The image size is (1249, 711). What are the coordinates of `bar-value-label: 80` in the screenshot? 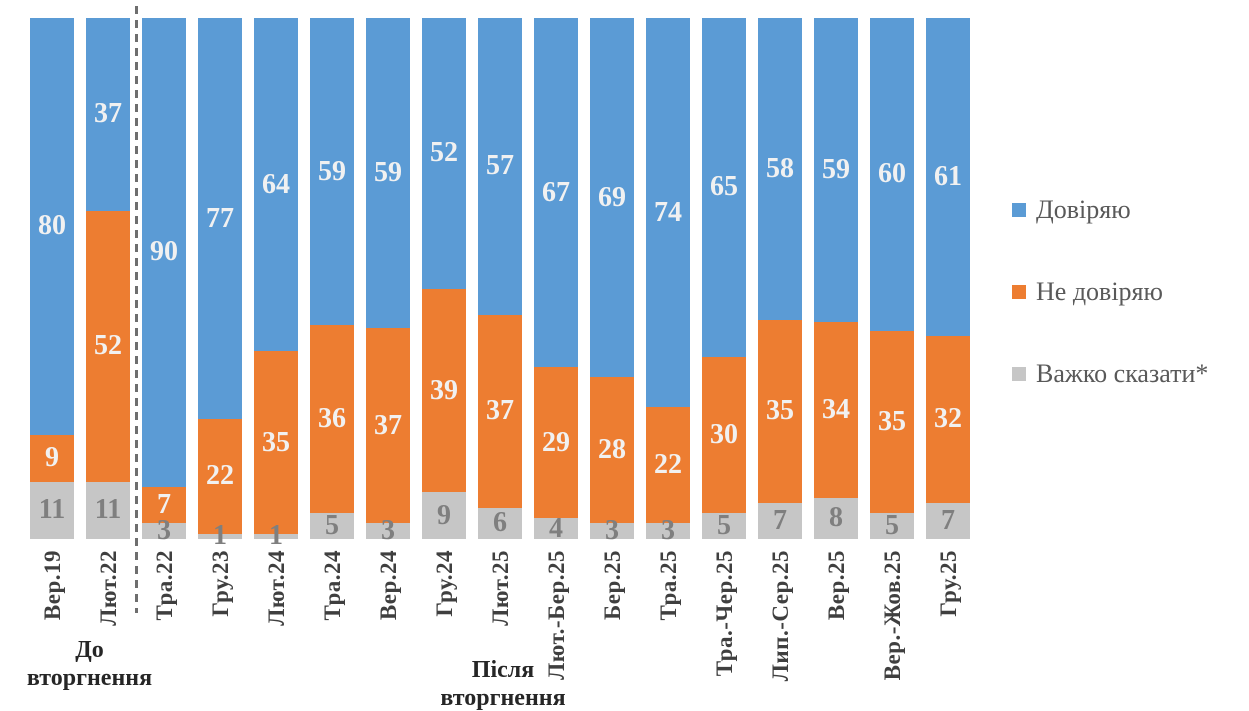 It's located at (52, 226).